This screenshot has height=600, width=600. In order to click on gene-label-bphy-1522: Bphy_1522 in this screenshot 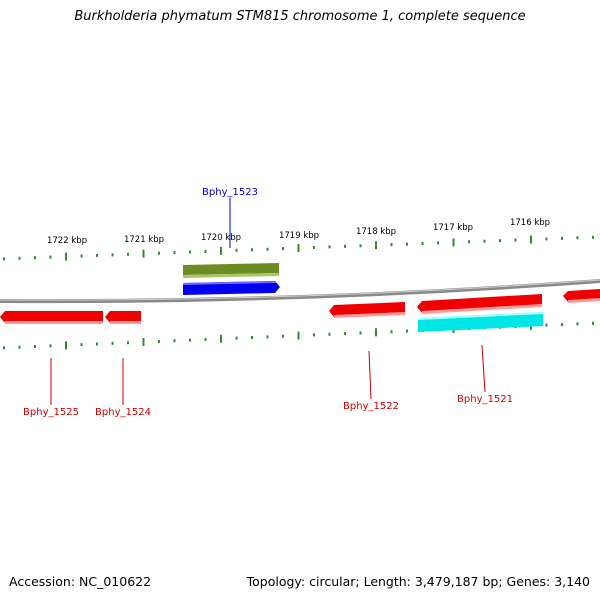, I will do `click(371, 406)`.